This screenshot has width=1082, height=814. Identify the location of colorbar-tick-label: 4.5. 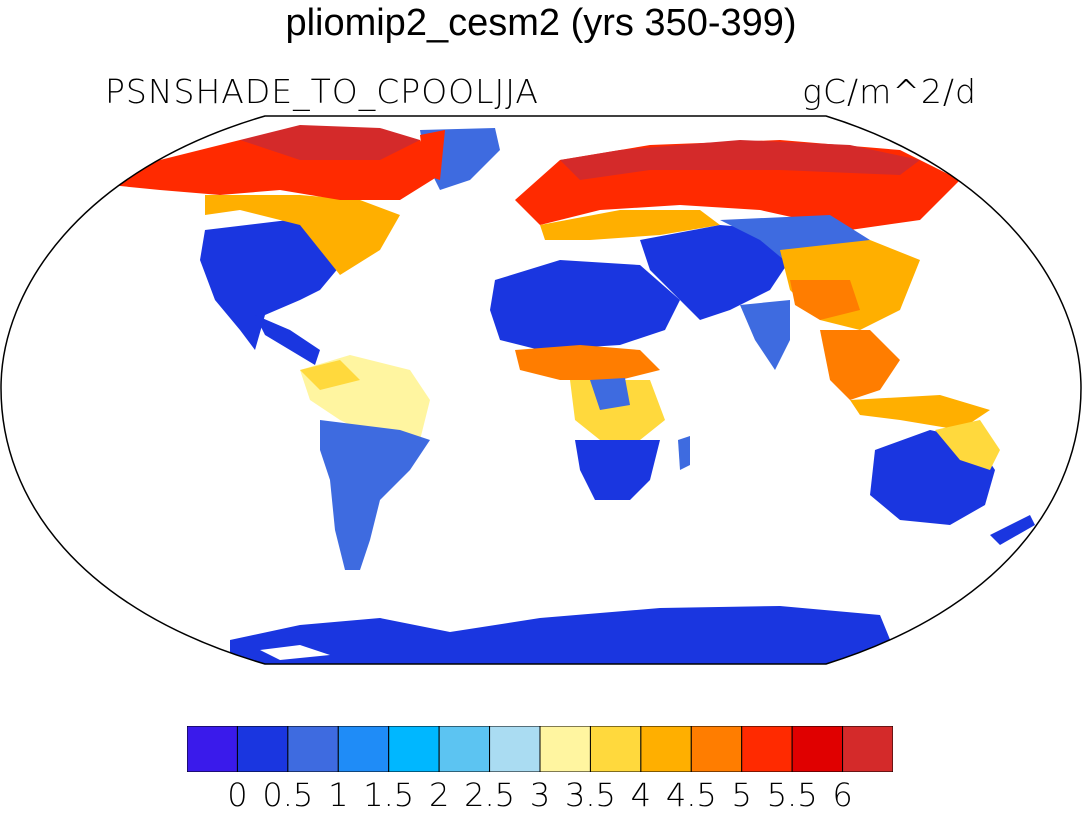
(691, 795).